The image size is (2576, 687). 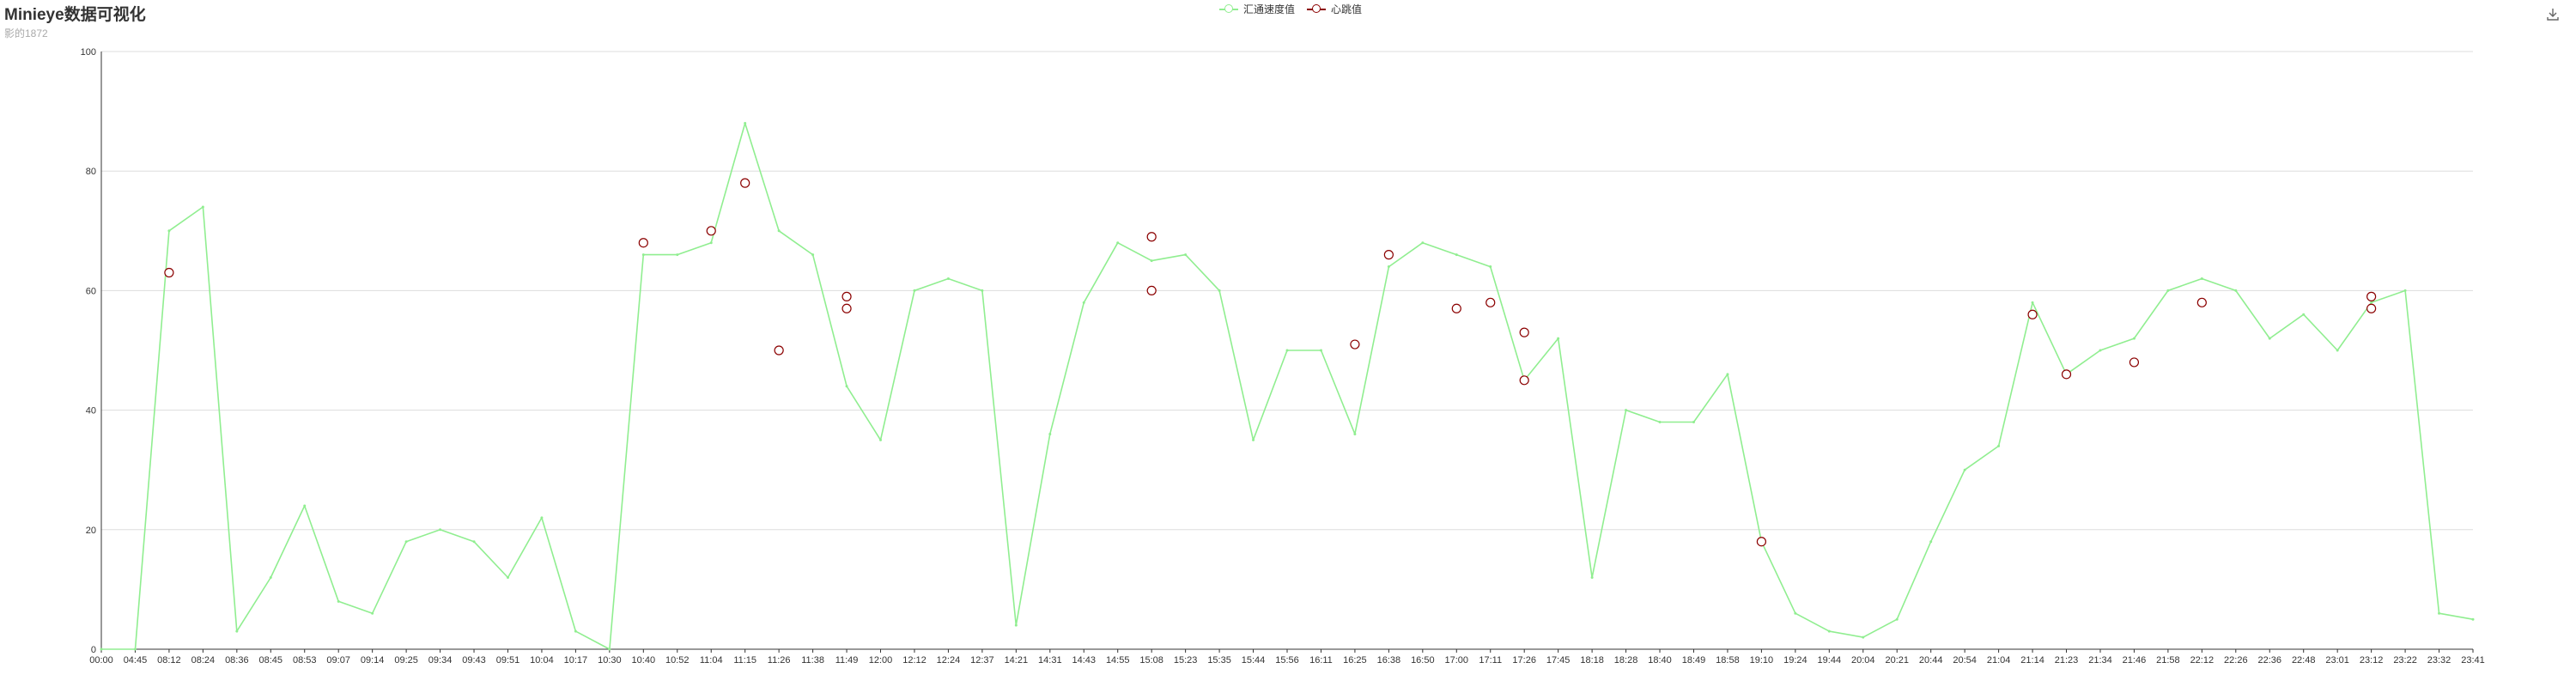 I want to click on x-tick-label: 23:12, so click(x=2372, y=660).